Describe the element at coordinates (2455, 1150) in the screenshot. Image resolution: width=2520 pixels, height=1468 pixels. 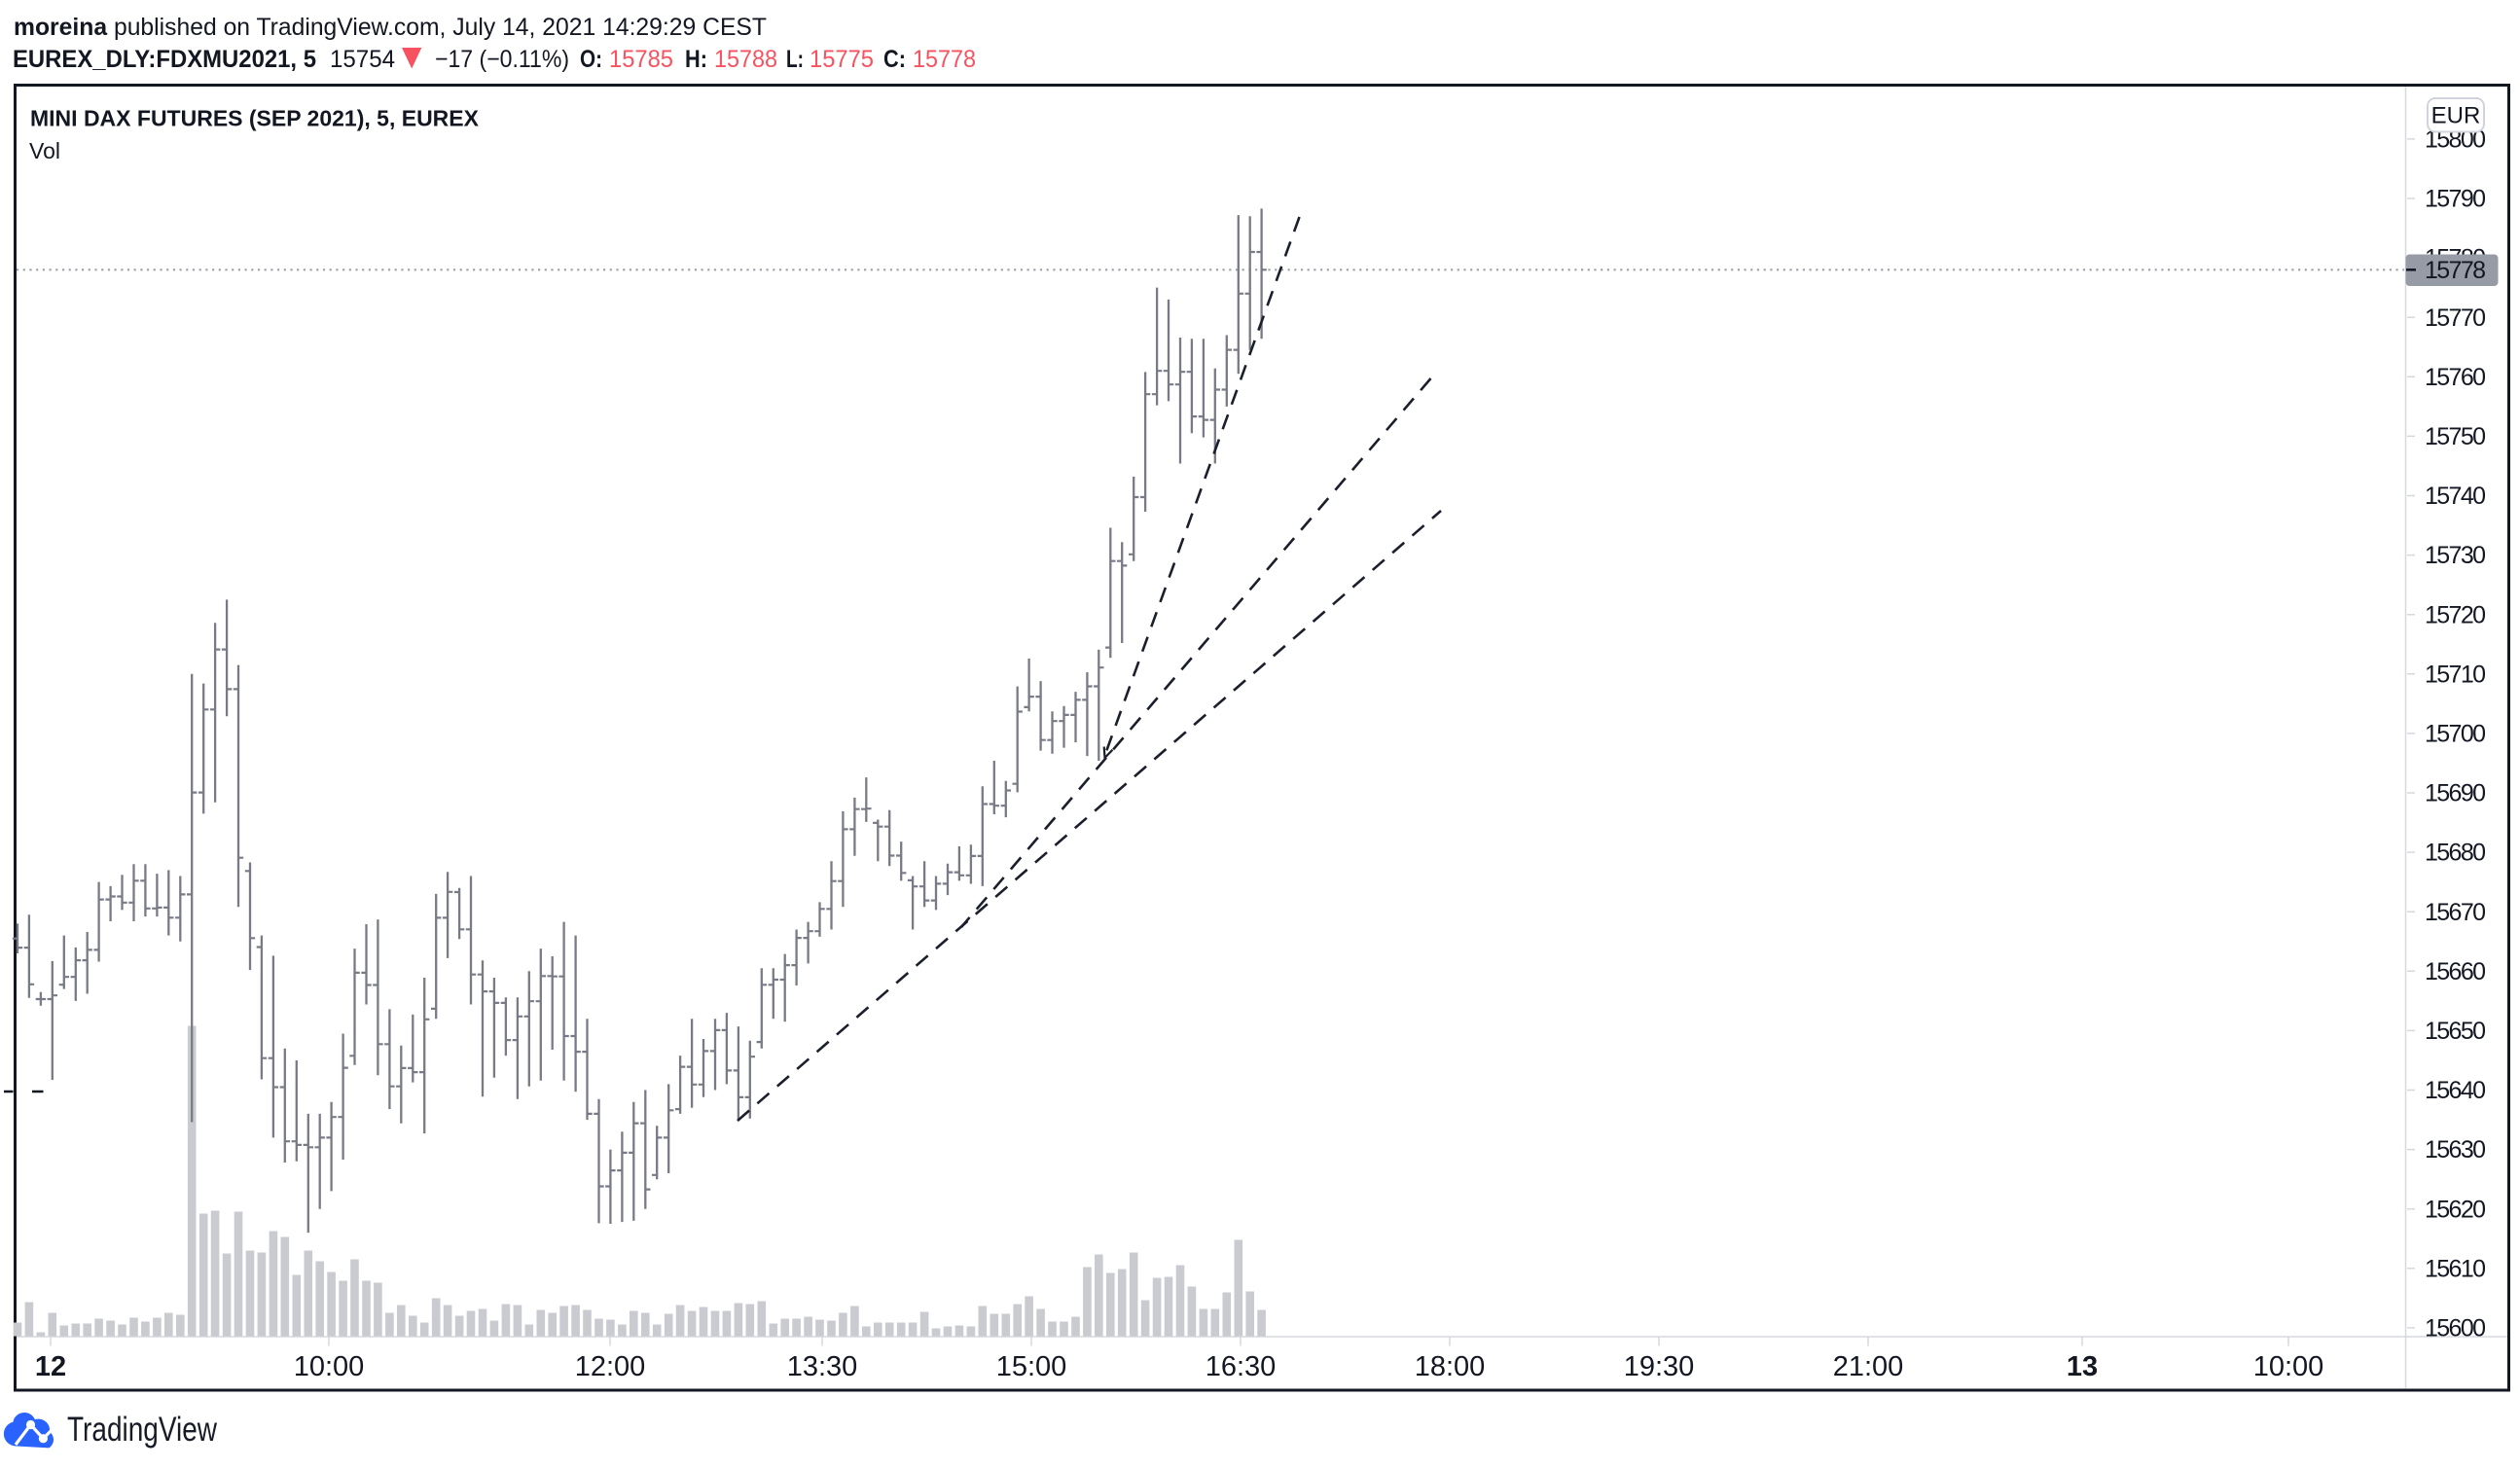
I see `svg-text: 15630` at that location.